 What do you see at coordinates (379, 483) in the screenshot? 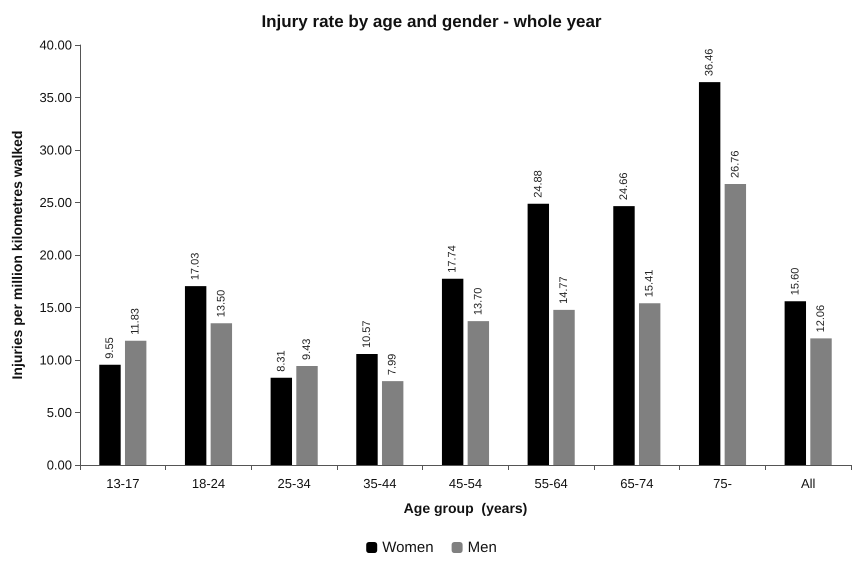
I see `x-tick-label: 35-44` at bounding box center [379, 483].